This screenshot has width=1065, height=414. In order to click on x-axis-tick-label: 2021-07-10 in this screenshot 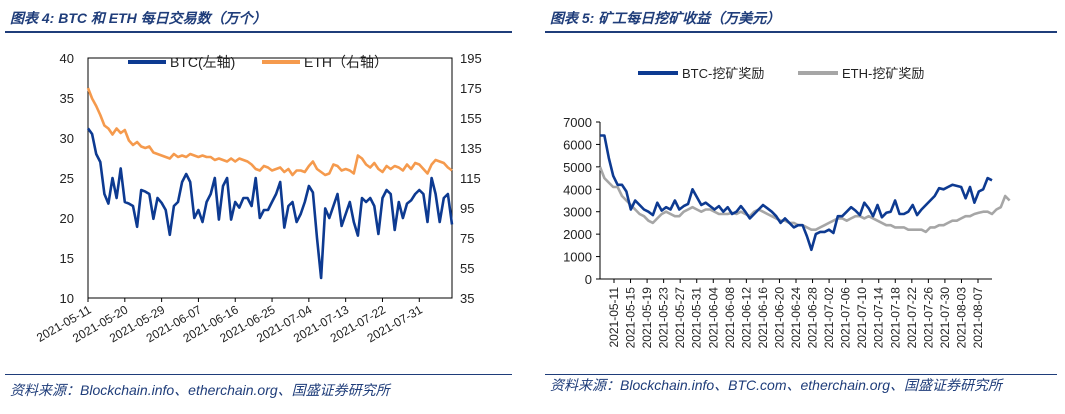, I will do `click(862, 318)`.